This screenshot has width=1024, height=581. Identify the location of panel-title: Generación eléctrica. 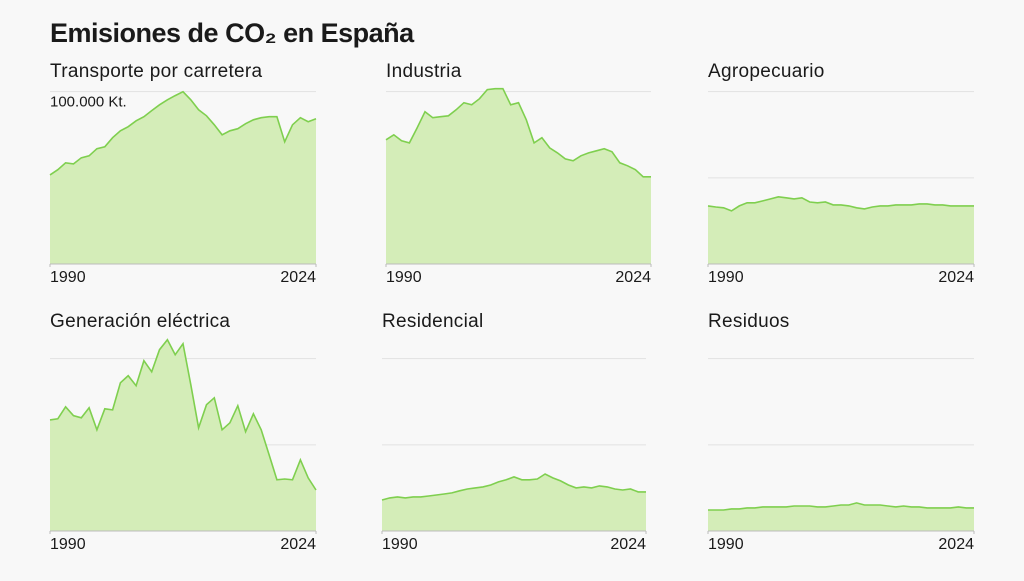
(140, 321).